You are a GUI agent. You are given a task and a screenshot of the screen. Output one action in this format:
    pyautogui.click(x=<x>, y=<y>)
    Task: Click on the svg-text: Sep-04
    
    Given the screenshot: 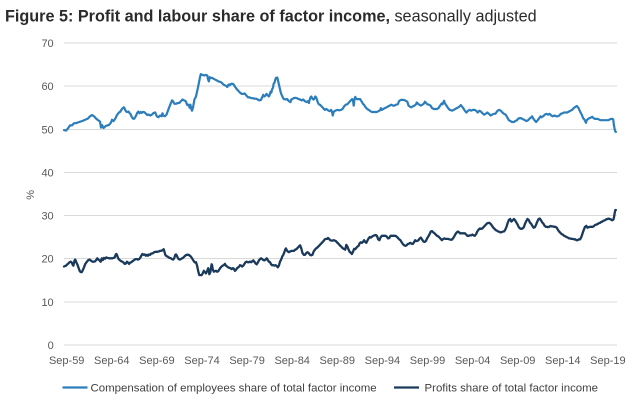 What is the action you would take?
    pyautogui.click(x=472, y=361)
    